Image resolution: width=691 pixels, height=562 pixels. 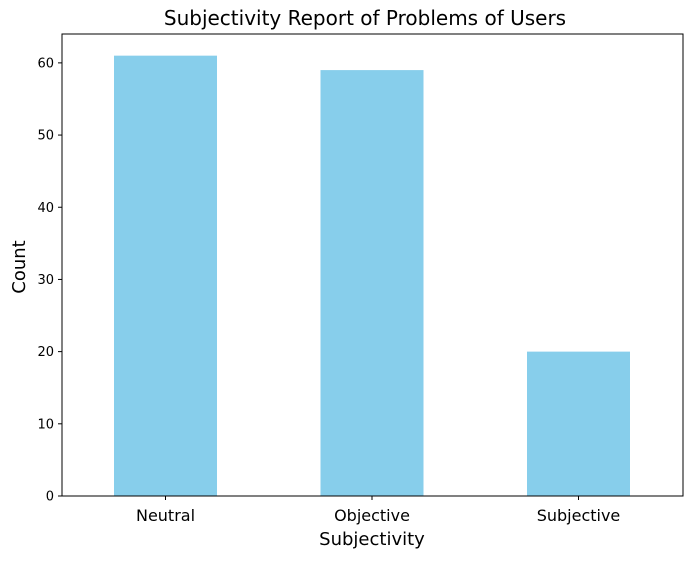 I want to click on x-tick-label: Neutral, so click(x=165, y=515).